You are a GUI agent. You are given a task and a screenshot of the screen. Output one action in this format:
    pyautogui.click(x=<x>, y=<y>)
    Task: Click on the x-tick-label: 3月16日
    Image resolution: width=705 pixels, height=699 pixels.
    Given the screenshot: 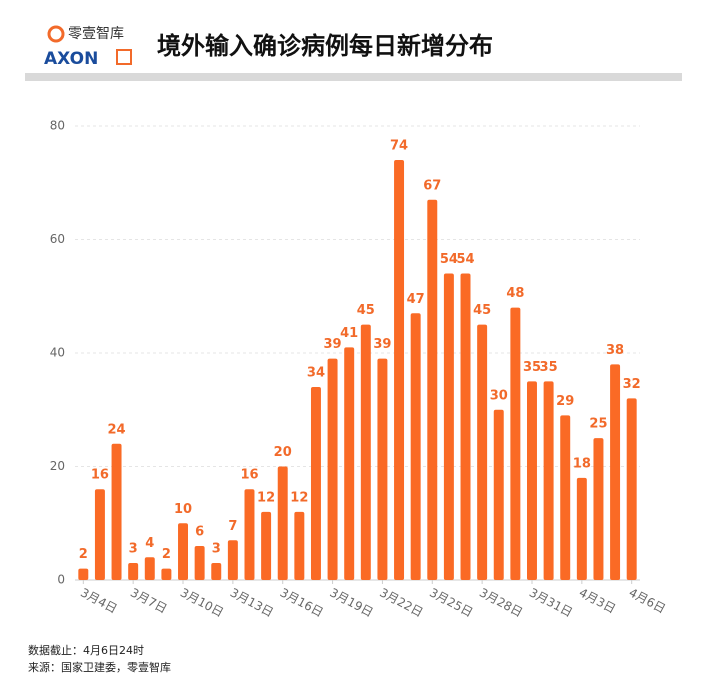 What is the action you would take?
    pyautogui.click(x=302, y=602)
    